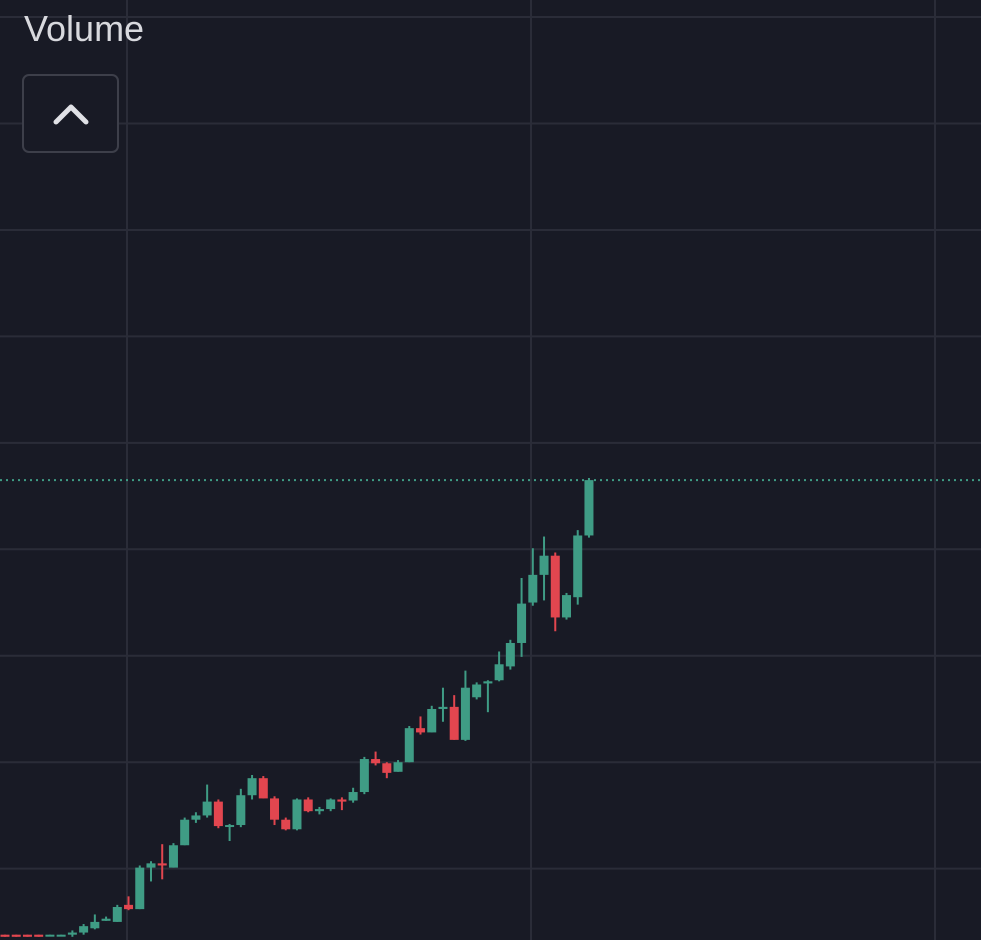  Describe the element at coordinates (84, 28) in the screenshot. I see `panel-title: Volume` at that location.